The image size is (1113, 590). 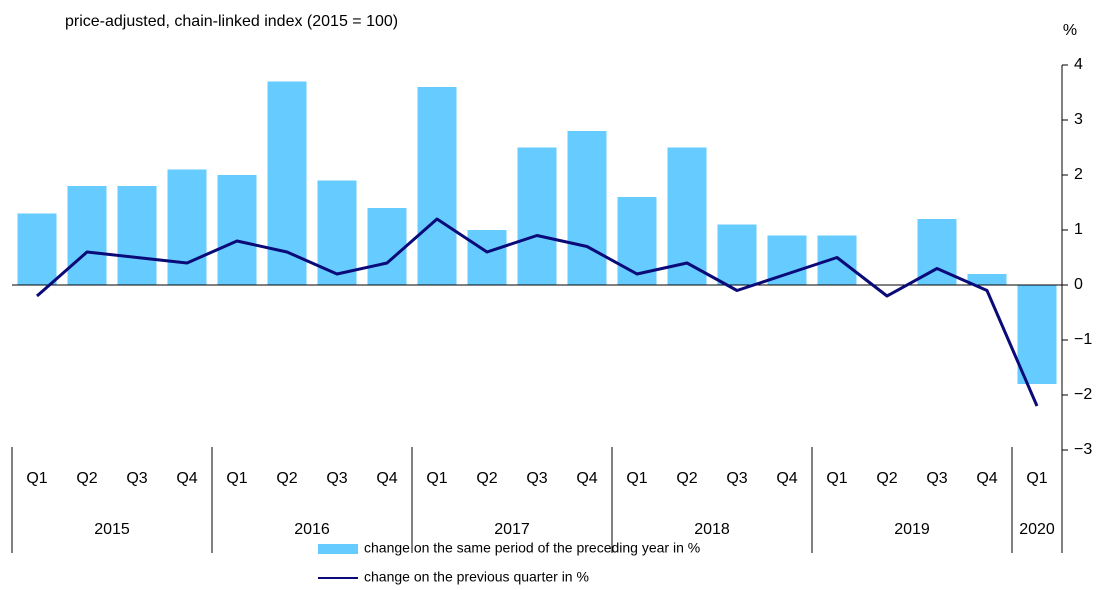 What do you see at coordinates (912, 529) in the screenshot?
I see `year-label: 2019` at bounding box center [912, 529].